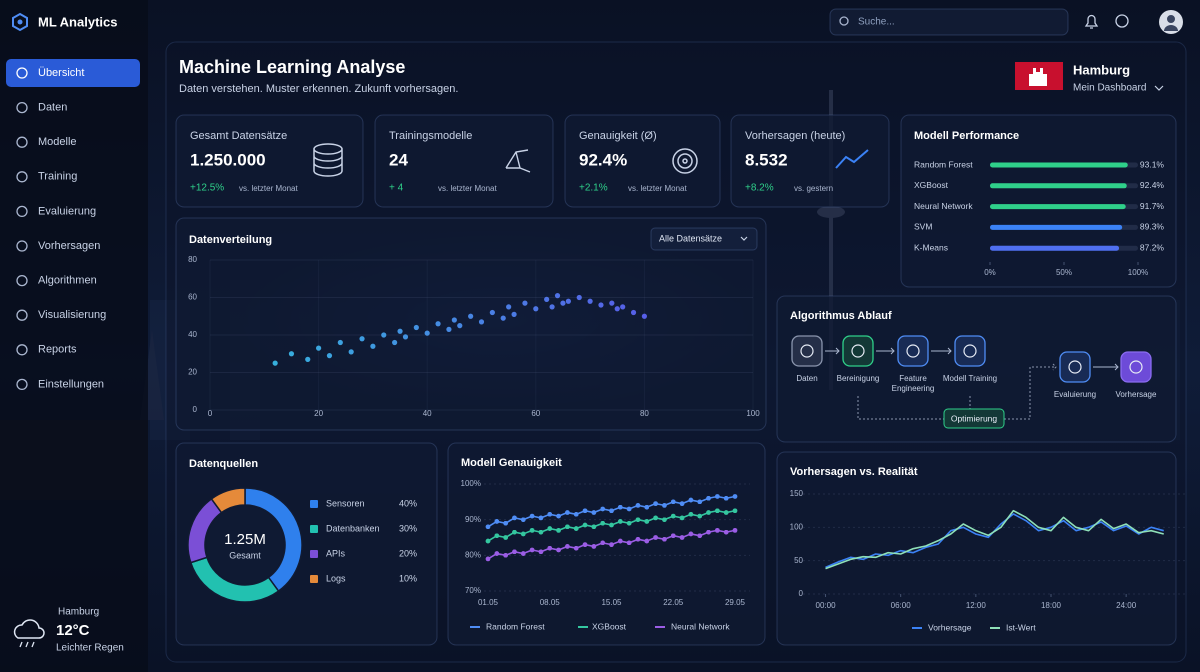  Describe the element at coordinates (314, 579) in the screenshot. I see `legend-swatch` at that location.